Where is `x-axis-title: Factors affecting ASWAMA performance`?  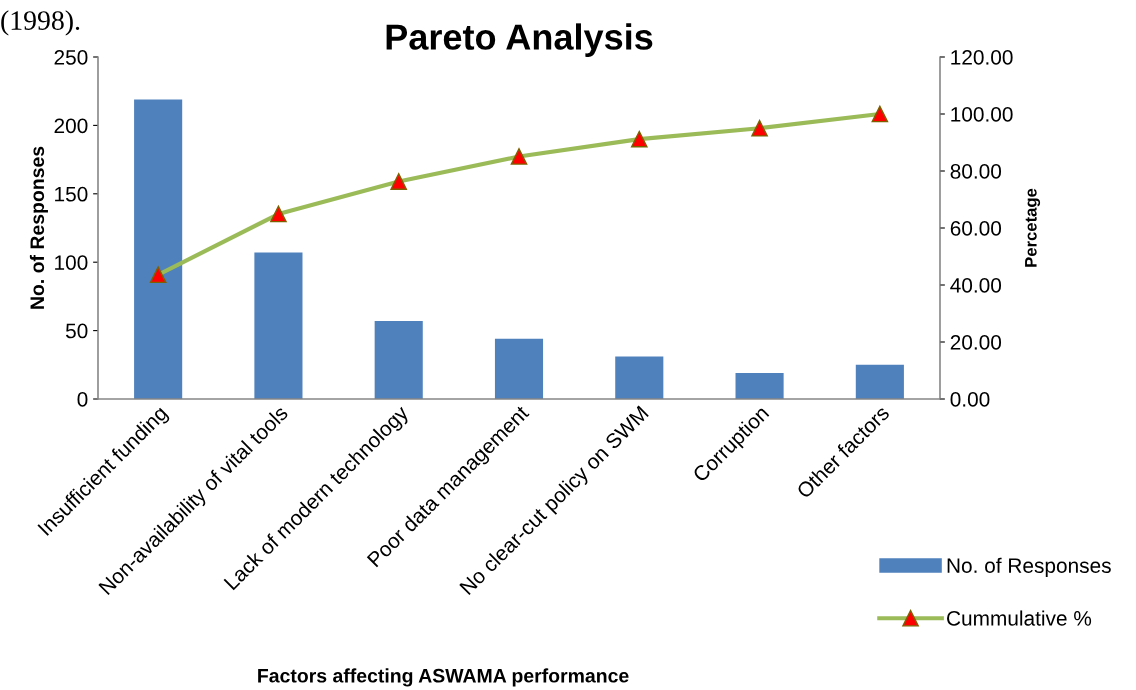
x-axis-title: Factors affecting ASWAMA performance is located at coordinates (443, 677).